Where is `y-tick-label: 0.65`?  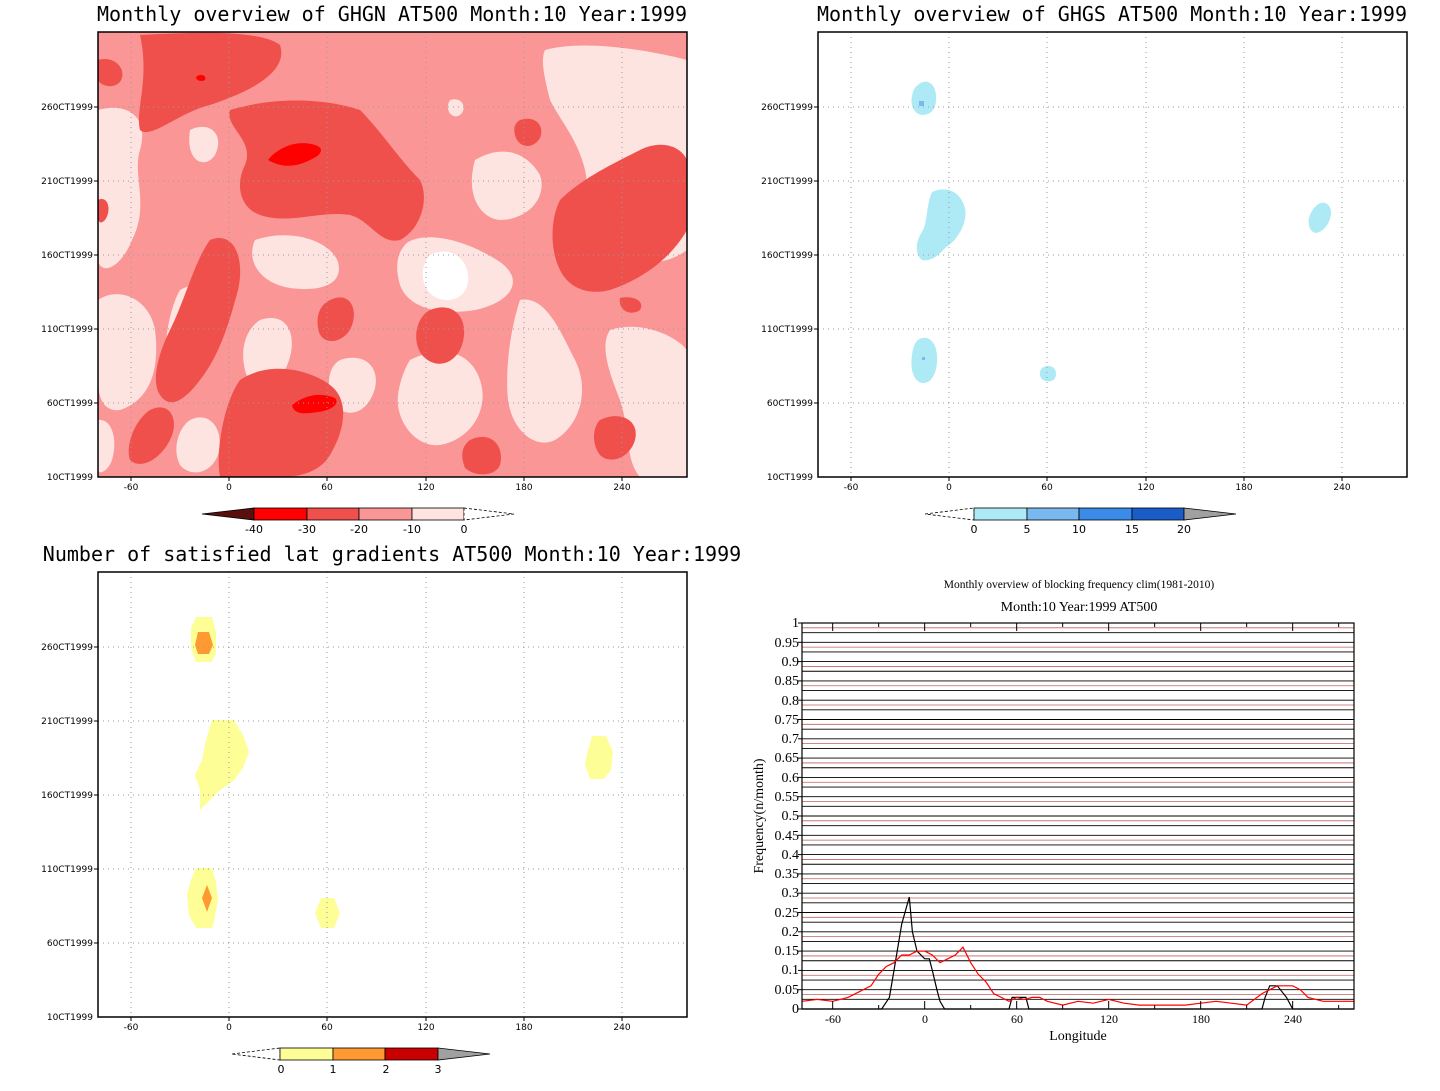 y-tick-label: 0.65 is located at coordinates (787, 758).